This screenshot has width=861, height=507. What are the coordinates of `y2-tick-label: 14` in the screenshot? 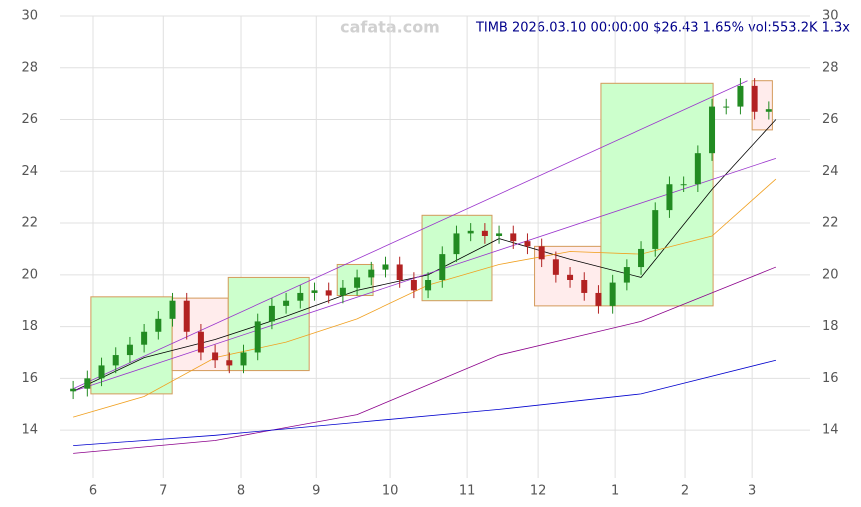 It's located at (830, 430).